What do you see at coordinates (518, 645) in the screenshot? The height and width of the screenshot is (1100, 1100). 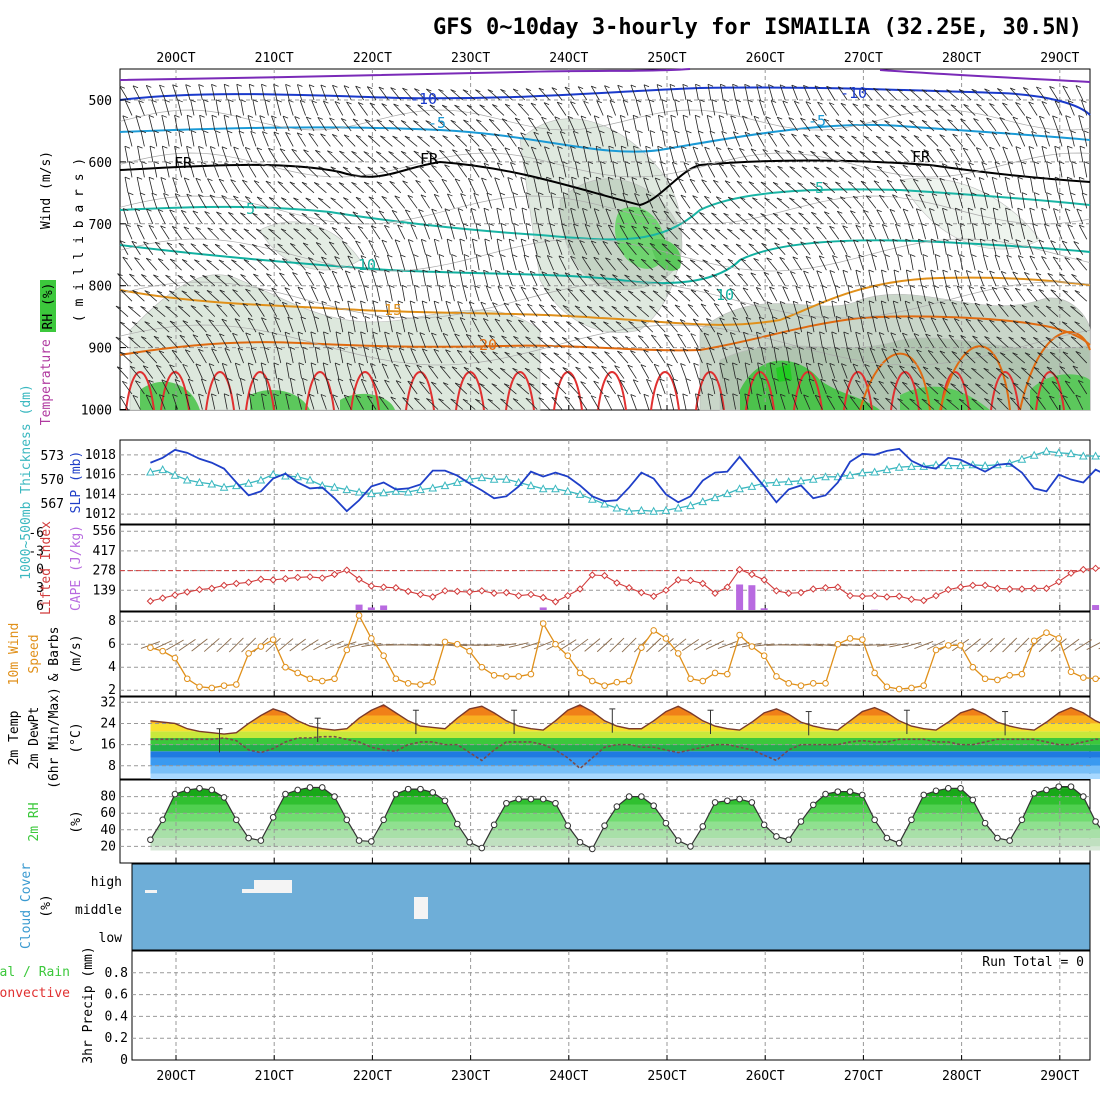 I see `wind10-barb` at bounding box center [518, 645].